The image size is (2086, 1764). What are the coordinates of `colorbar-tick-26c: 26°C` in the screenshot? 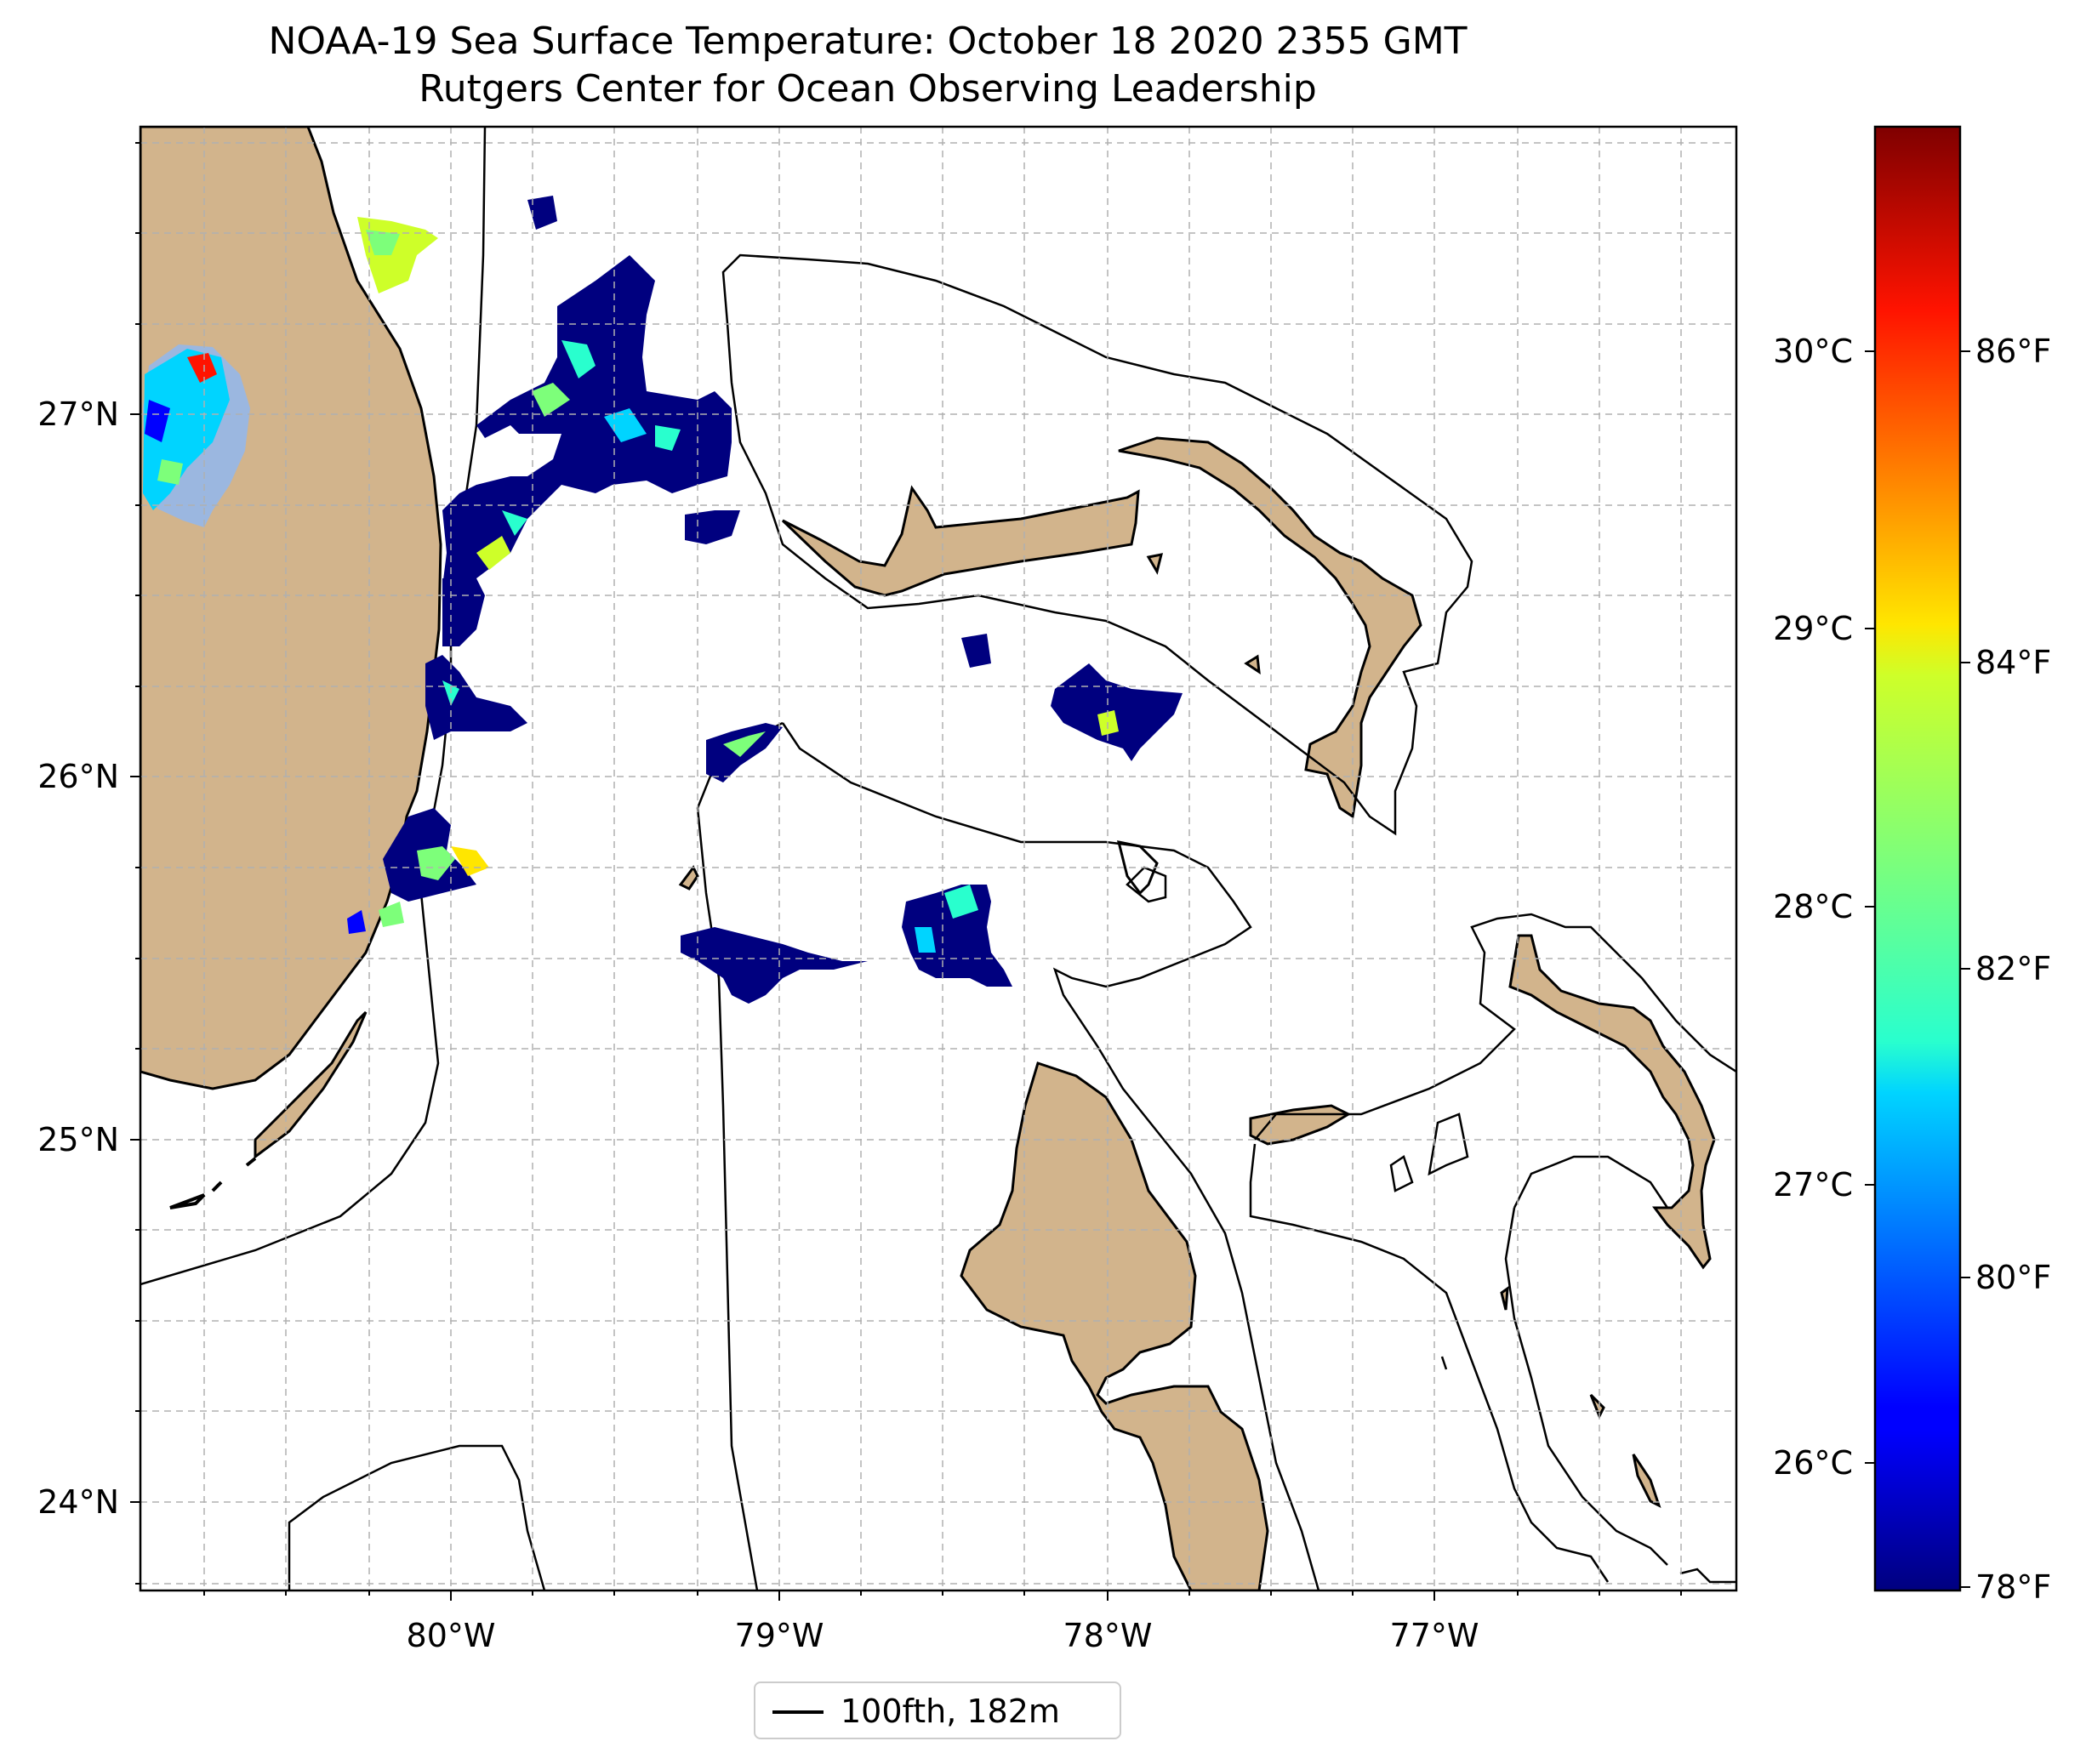 It's located at (1813, 1463).